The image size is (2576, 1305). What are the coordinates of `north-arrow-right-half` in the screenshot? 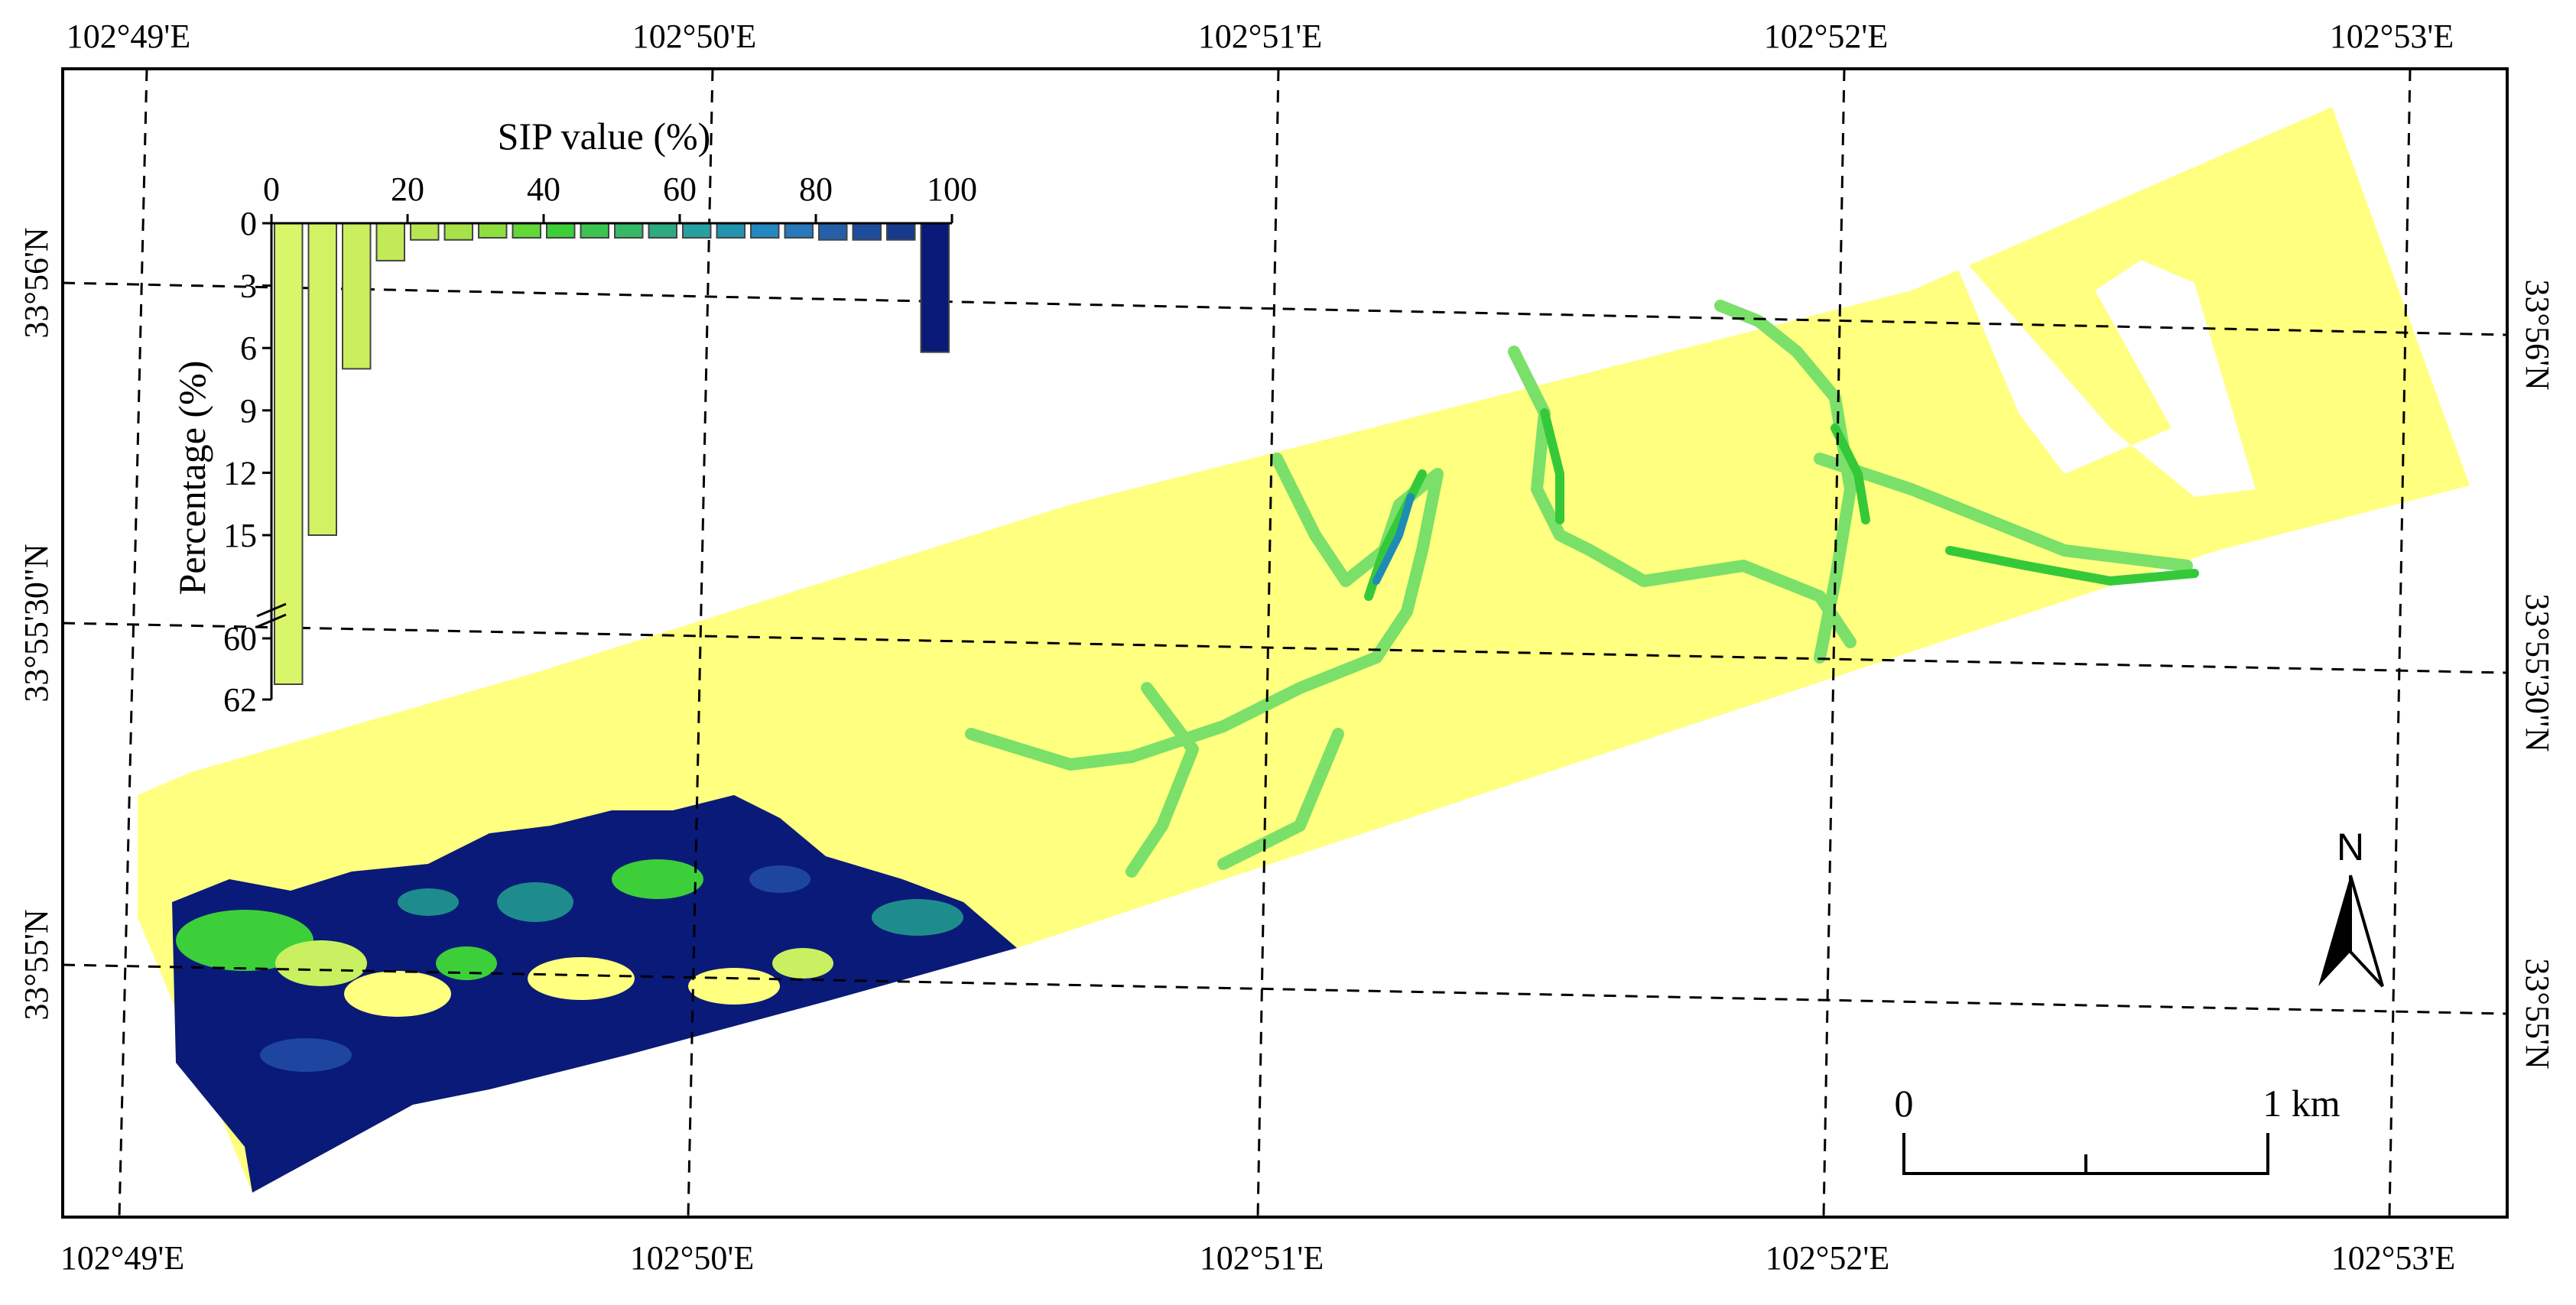 It's located at (2366, 931).